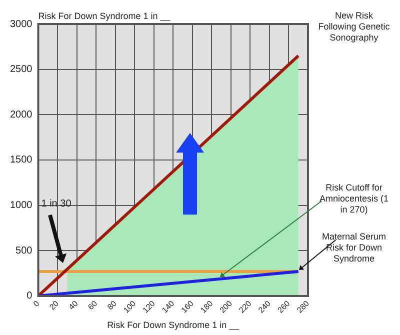 Image resolution: width=400 pixels, height=335 pixels. I want to click on text: Maternal Serum Risk for Down Syndrome, so click(354, 247).